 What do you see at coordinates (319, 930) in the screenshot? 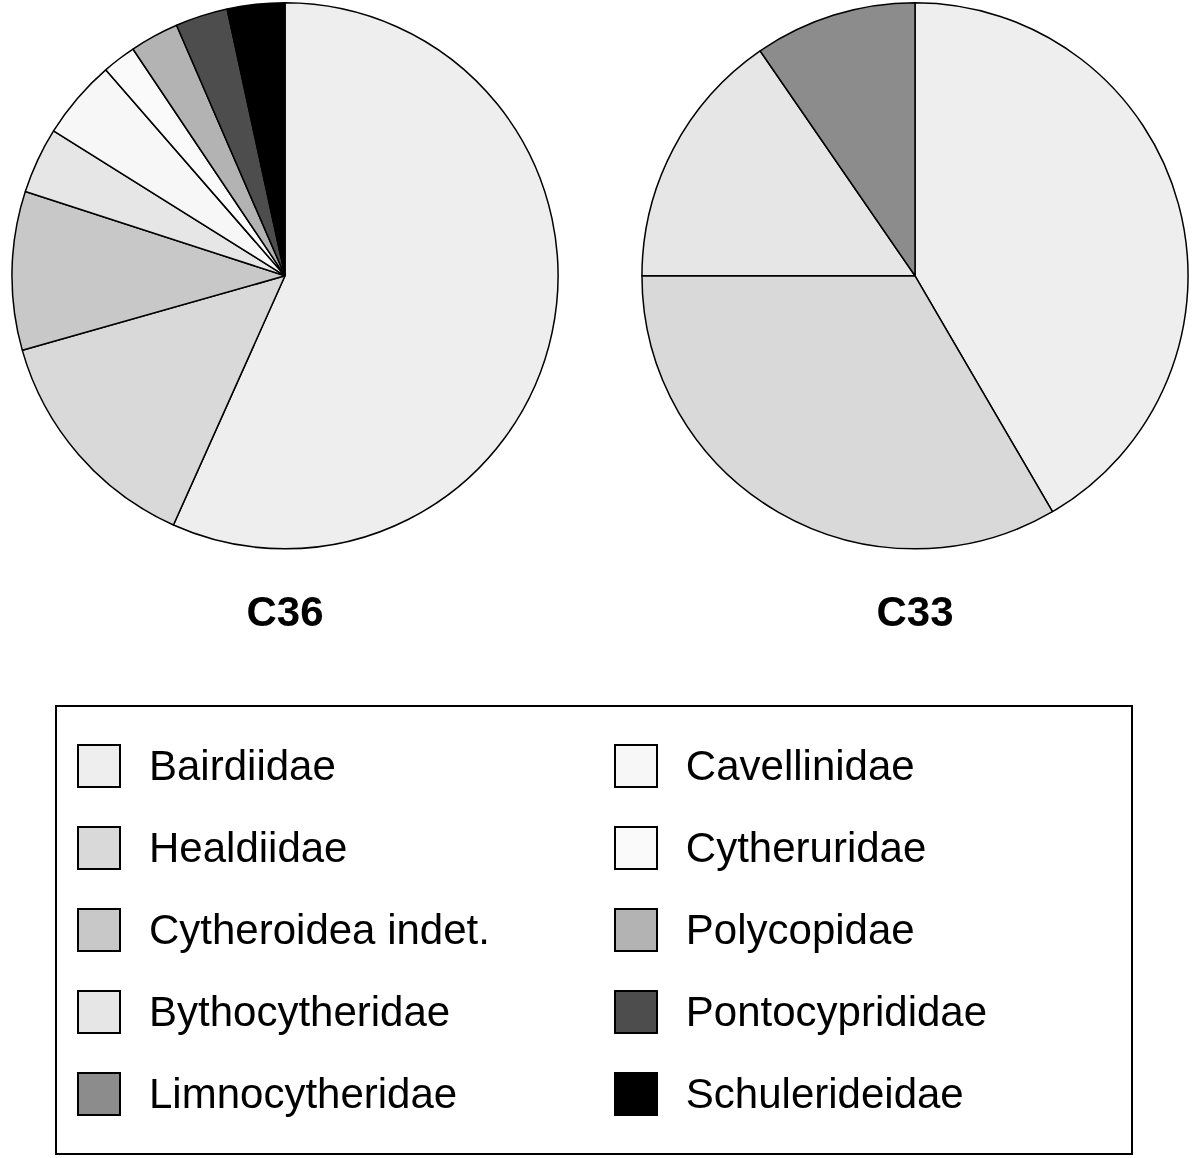
I see `legend-label: Cytheroidea indet.` at bounding box center [319, 930].